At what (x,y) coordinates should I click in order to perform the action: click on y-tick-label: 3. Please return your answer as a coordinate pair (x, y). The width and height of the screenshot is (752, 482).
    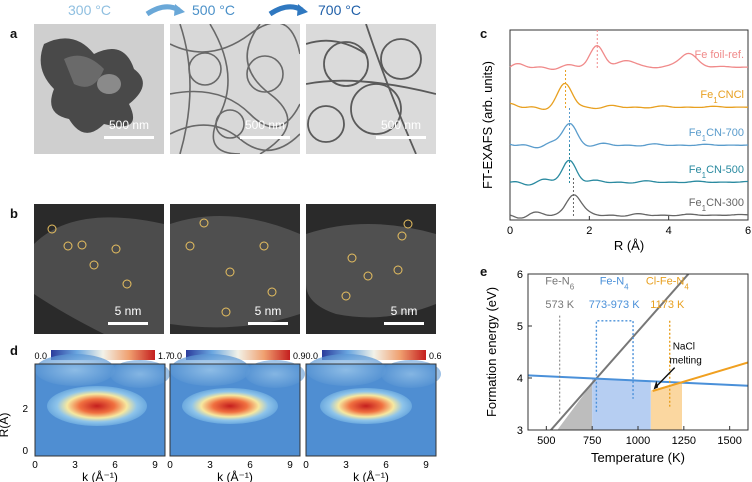
    Looking at the image, I should click on (520, 431).